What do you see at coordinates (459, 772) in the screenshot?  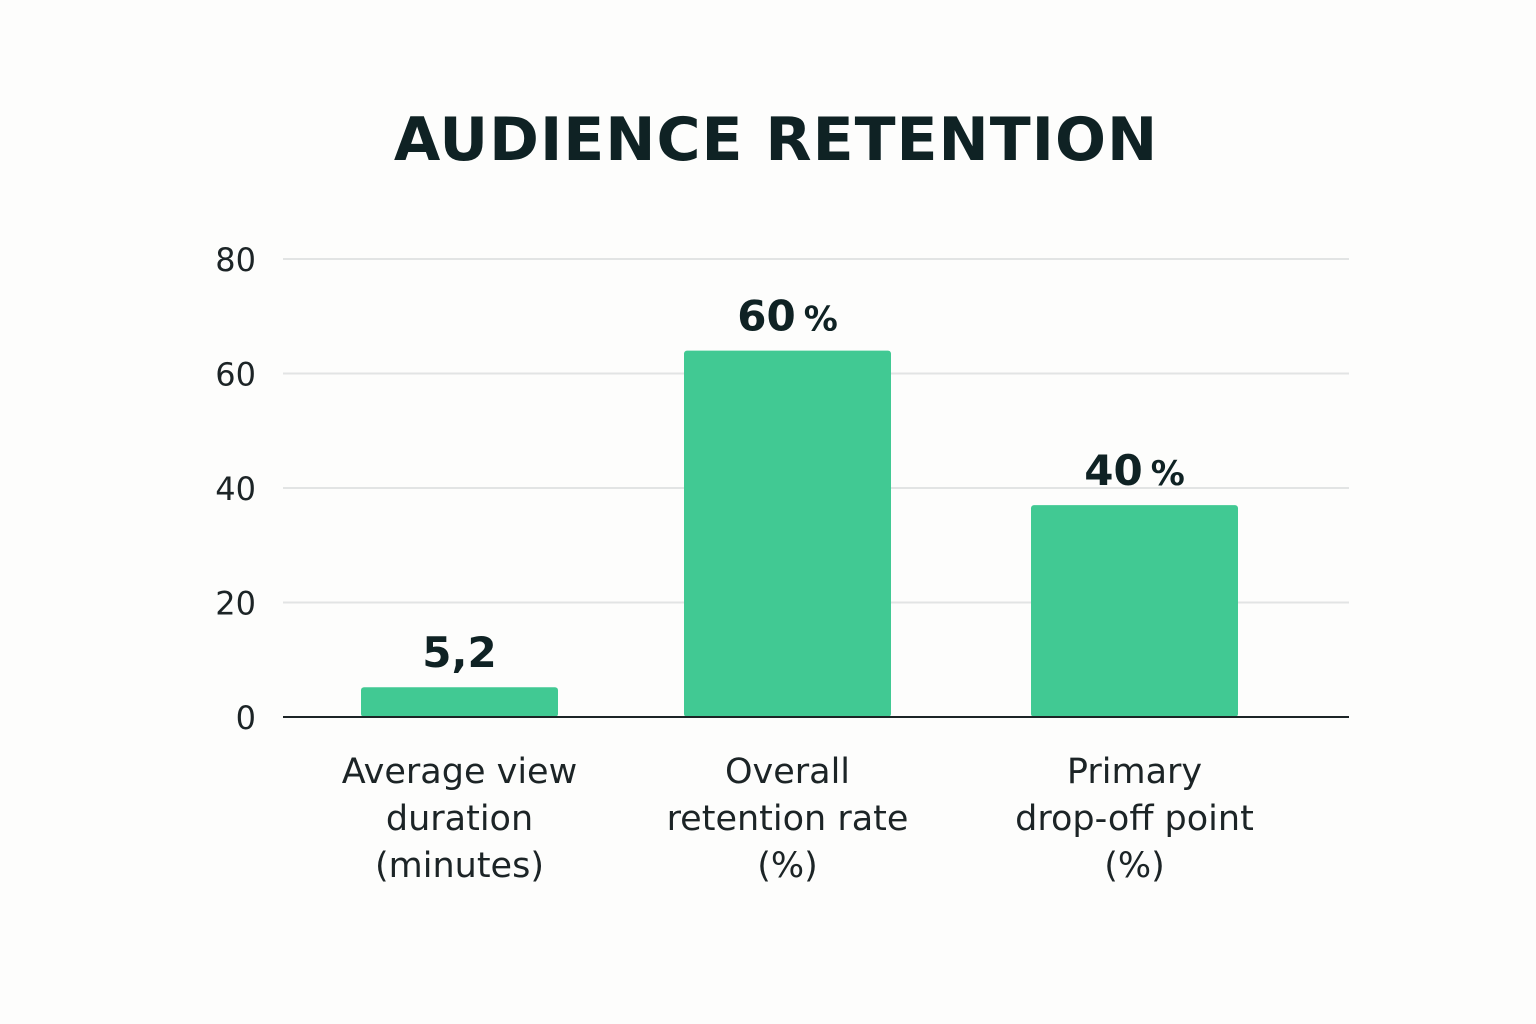 I see `x-tick-label: Average view` at bounding box center [459, 772].